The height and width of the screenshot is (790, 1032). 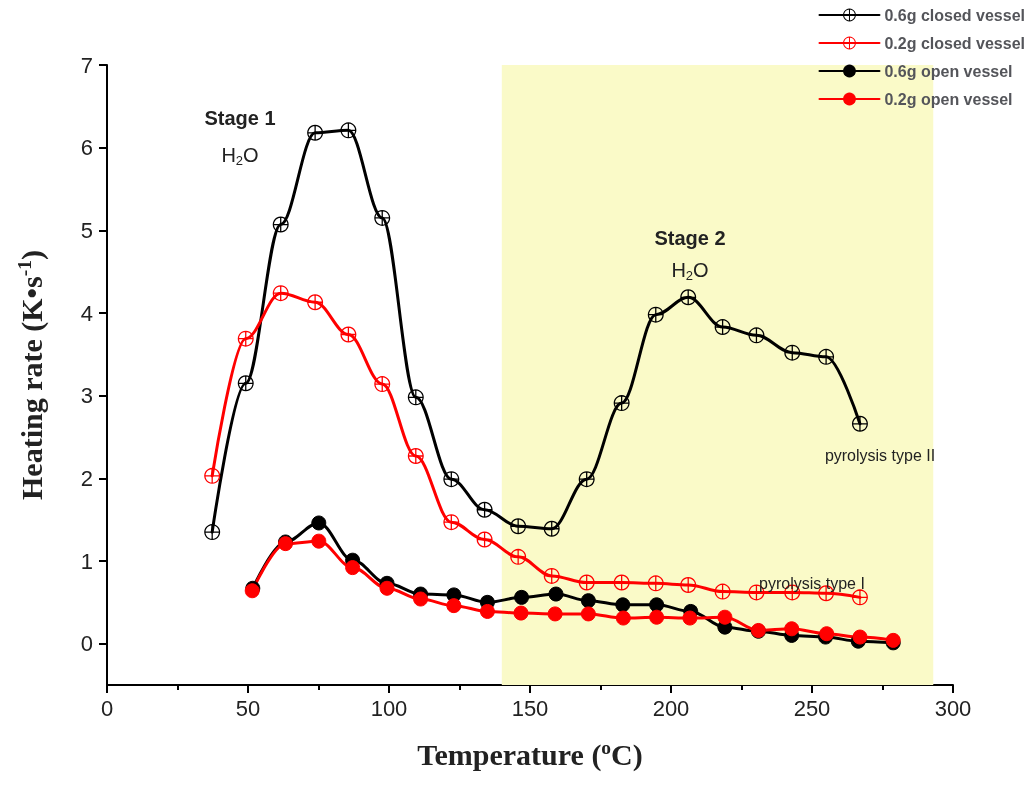 I want to click on annotation: pyrolysis type II, so click(x=880, y=455).